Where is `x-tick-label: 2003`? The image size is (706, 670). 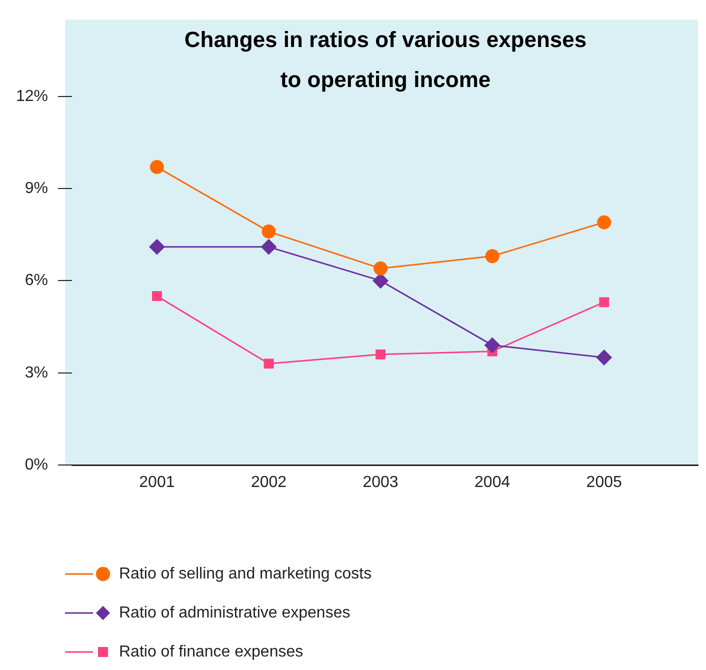
x-tick-label: 2003 is located at coordinates (380, 483).